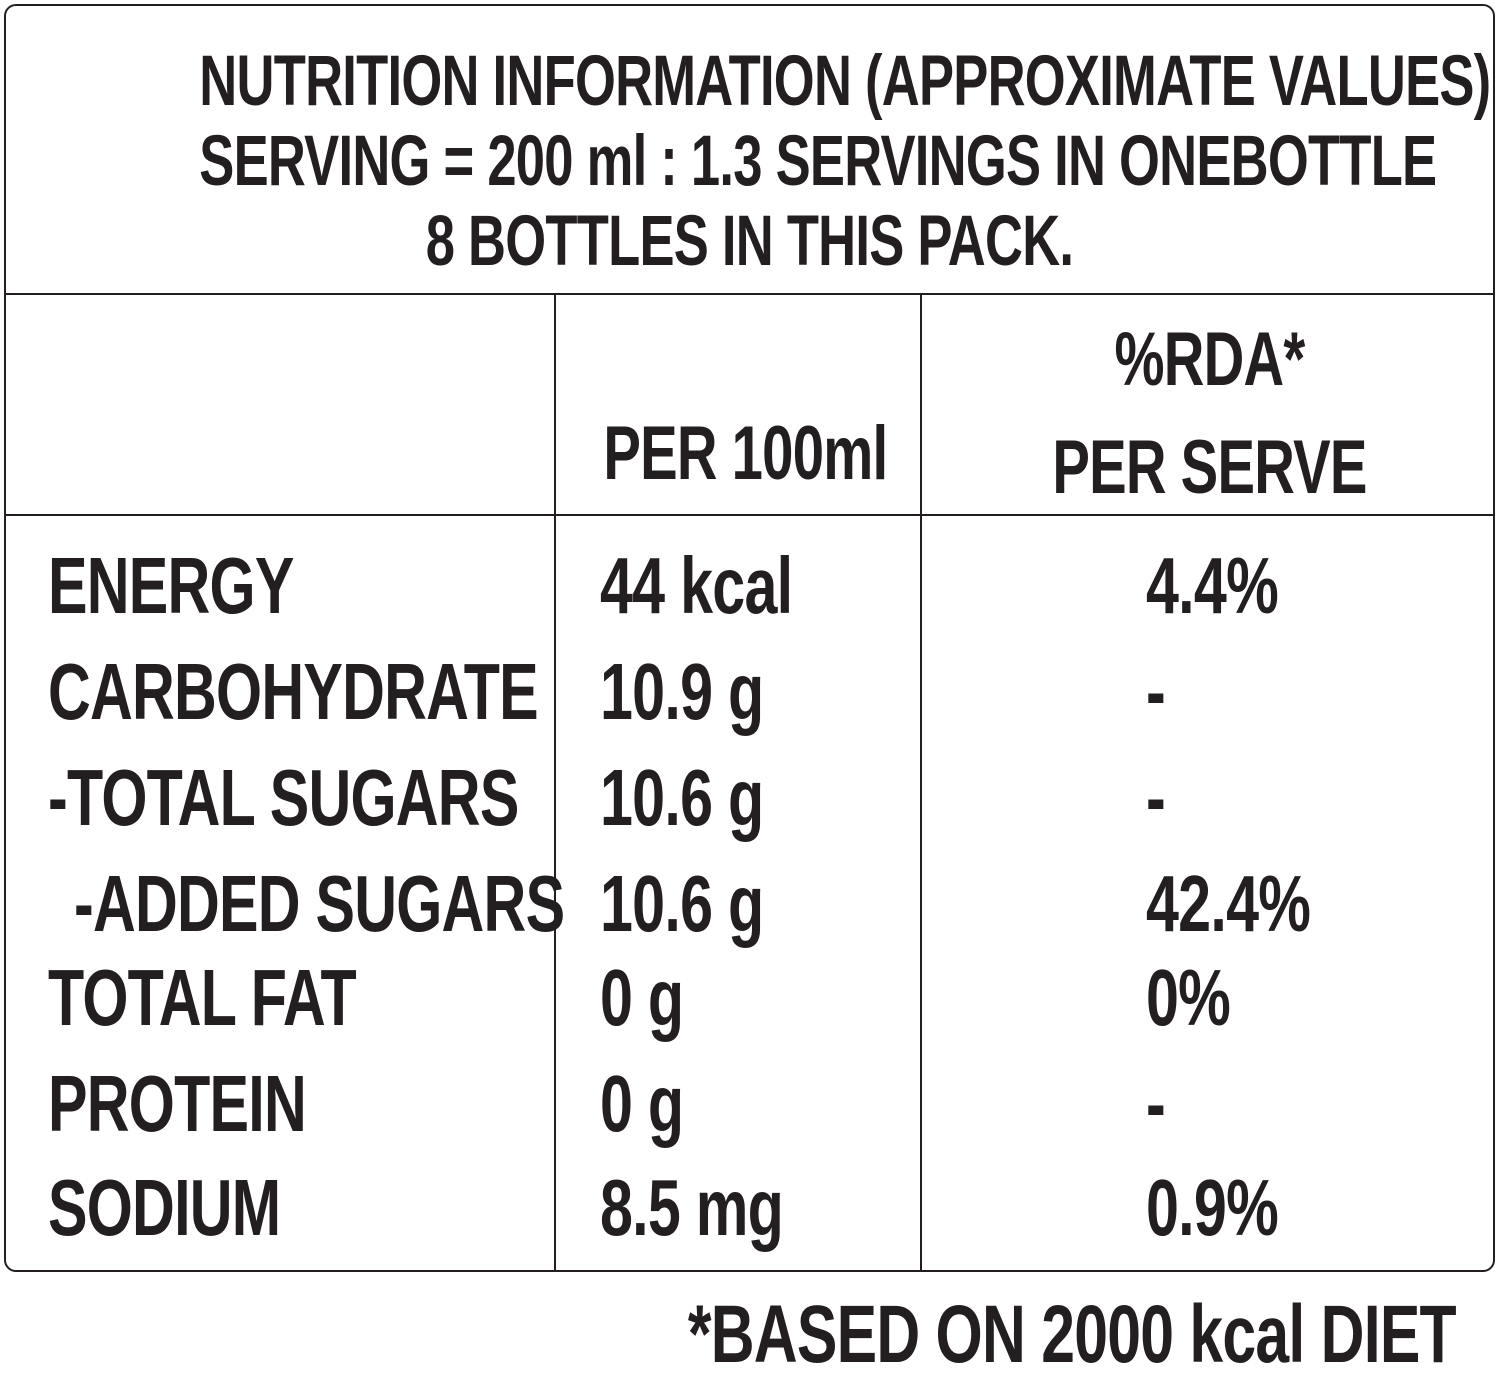 The width and height of the screenshot is (1500, 1380). I want to click on table-row: ENERGY 44 kcal 4.4%, so click(749, 586).